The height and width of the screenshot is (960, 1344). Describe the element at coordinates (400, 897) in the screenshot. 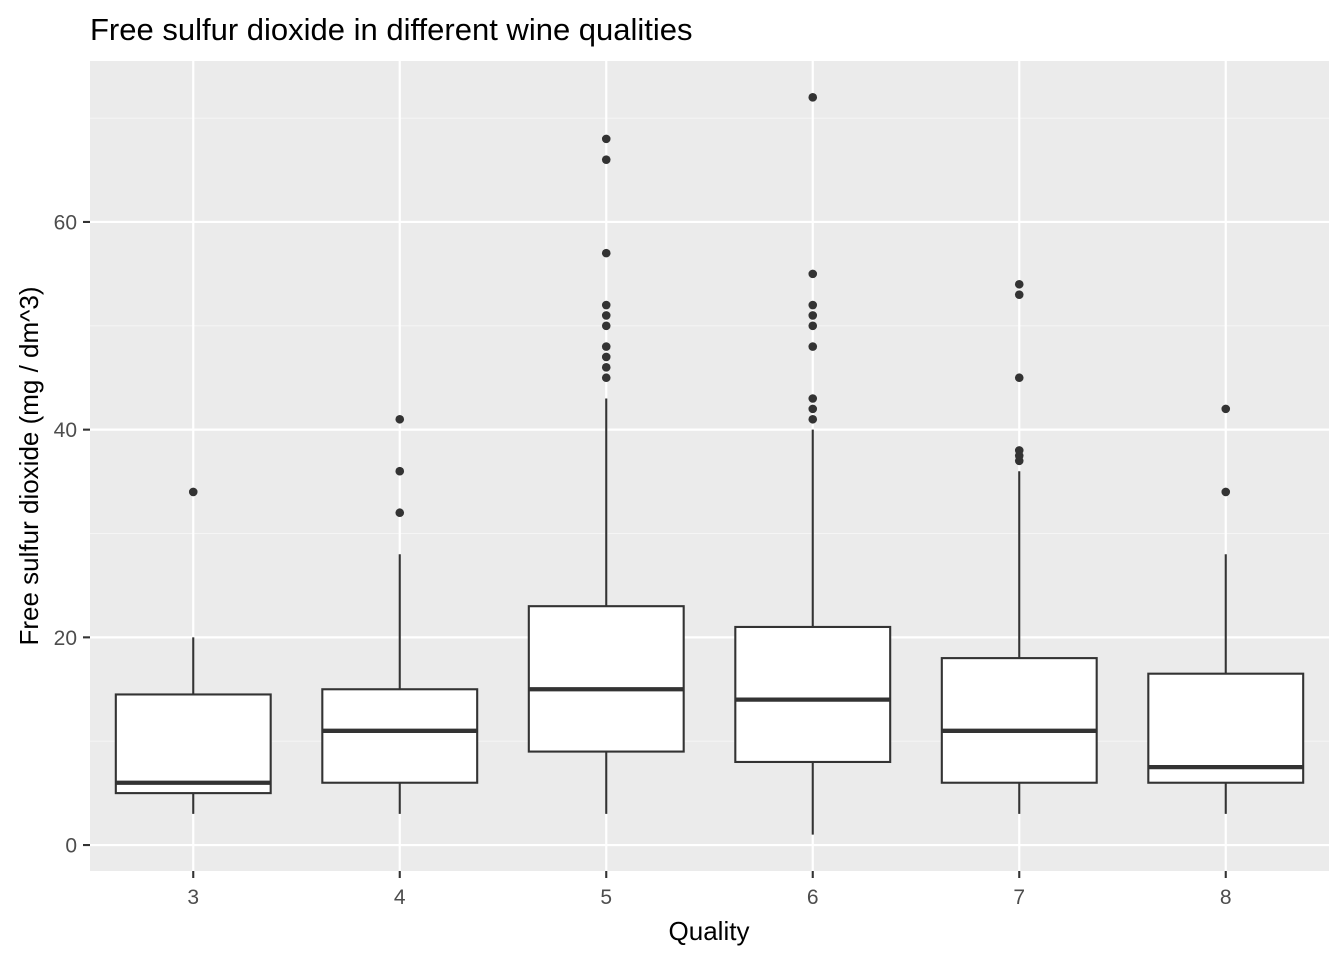

I see `x-tick-label: 4` at that location.